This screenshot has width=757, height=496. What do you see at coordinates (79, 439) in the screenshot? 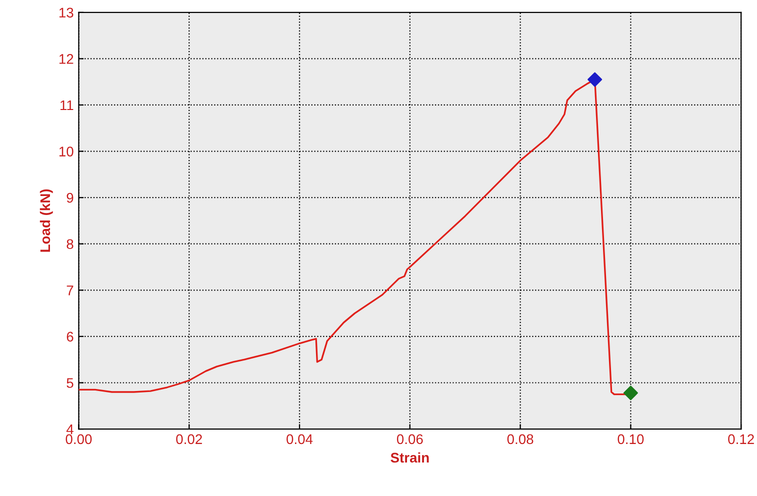
I see `x-tick-label: 0.00` at bounding box center [79, 439].